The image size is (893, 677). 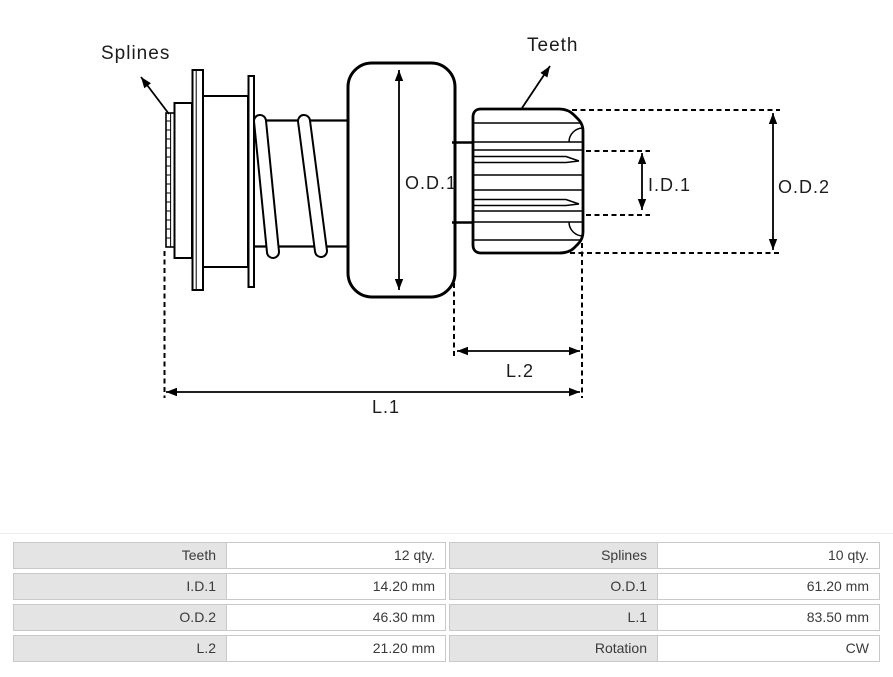 I want to click on teeth-label: Teeth, so click(x=553, y=45).